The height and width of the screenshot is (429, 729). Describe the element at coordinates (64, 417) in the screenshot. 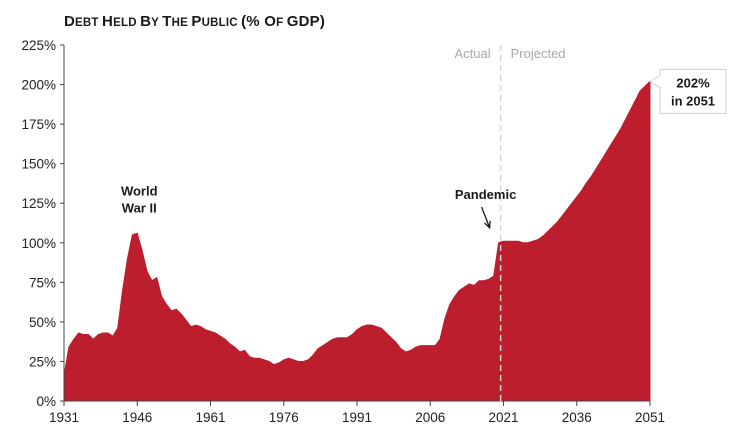

I see `x-tick-label: 1931` at that location.